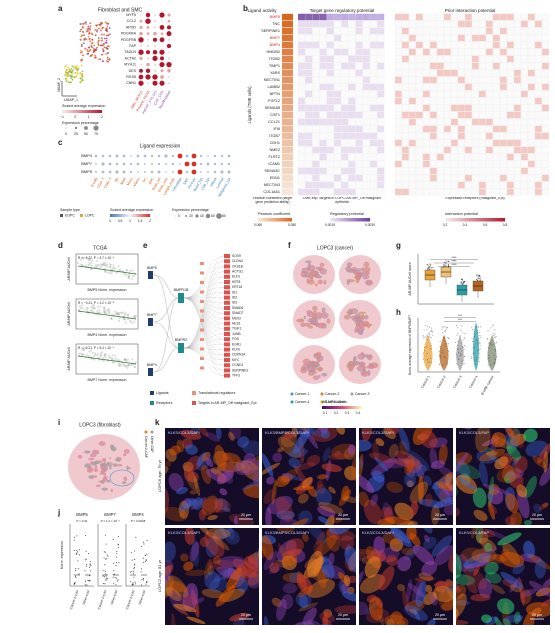  Describe the element at coordinates (156, 184) in the screenshot. I see `cell-type-label: Endo_art` at that location.